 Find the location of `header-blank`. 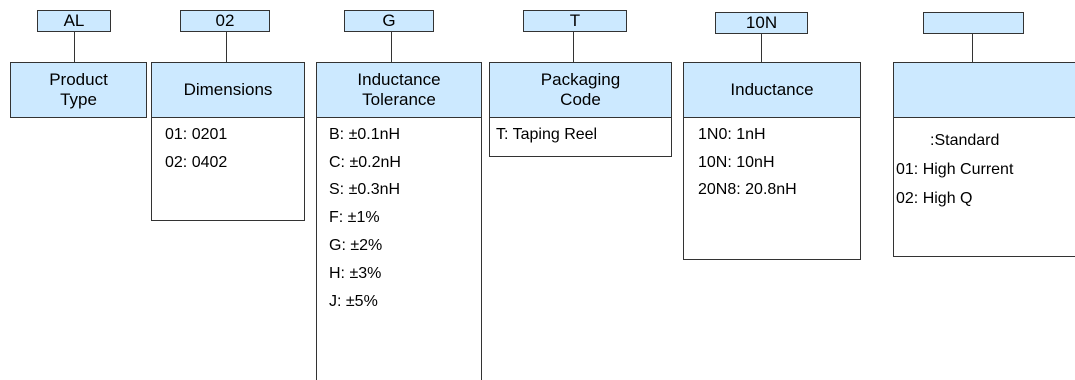

header-blank is located at coordinates (984, 90).